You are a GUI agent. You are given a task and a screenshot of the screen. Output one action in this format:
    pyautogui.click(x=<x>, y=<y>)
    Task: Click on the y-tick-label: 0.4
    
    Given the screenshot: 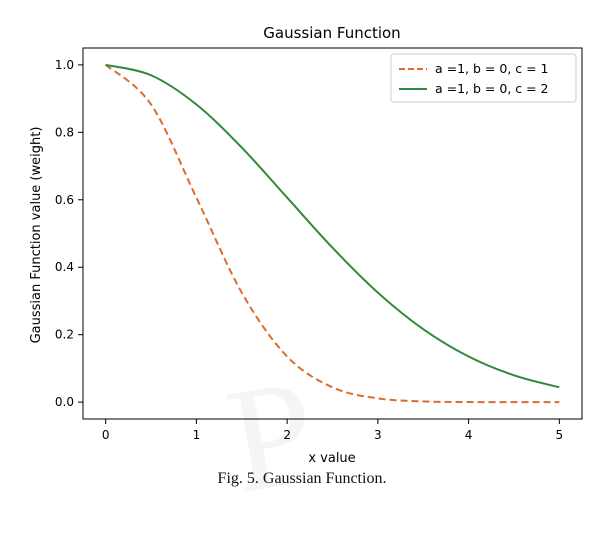 What is the action you would take?
    pyautogui.click(x=64, y=267)
    